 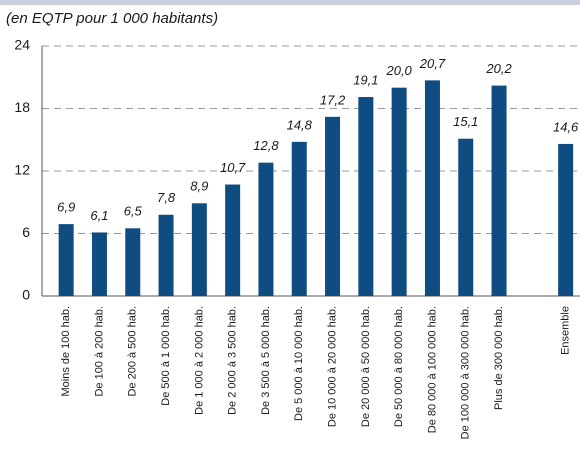 What do you see at coordinates (199, 360) in the screenshot?
I see `x-tick-label: De 1 000 à 2 000 hab.` at bounding box center [199, 360].